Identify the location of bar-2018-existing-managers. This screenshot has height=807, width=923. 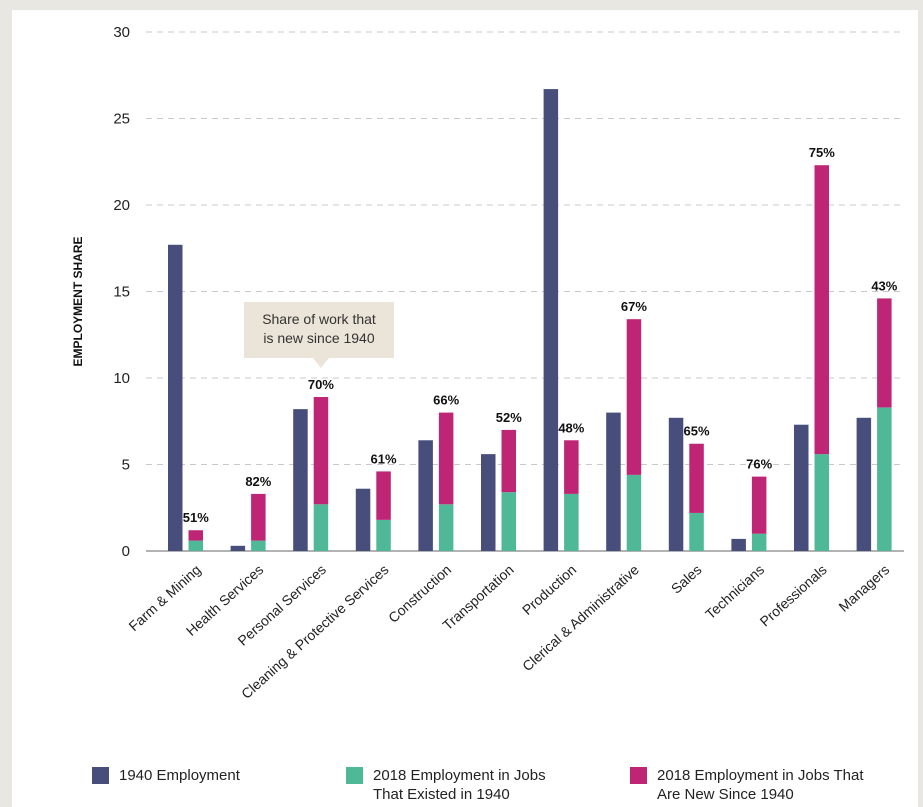
(884, 479).